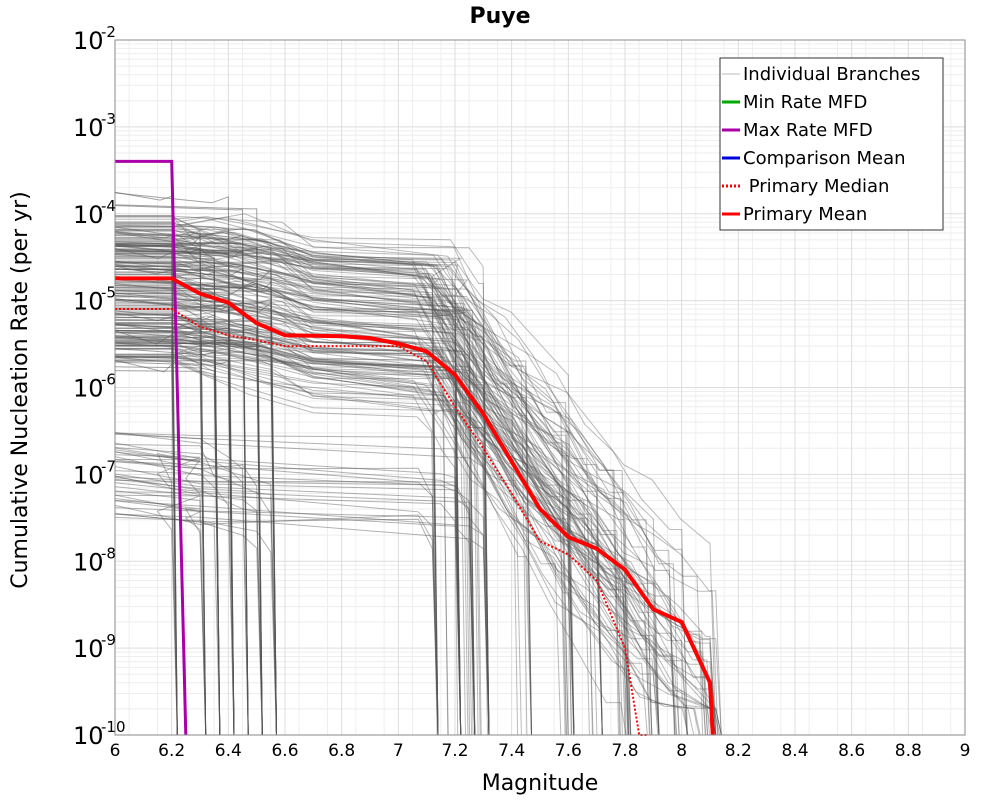 This screenshot has height=800, width=1000. I want to click on y-tick-label: 10⁻⁶, so click(94, 387).